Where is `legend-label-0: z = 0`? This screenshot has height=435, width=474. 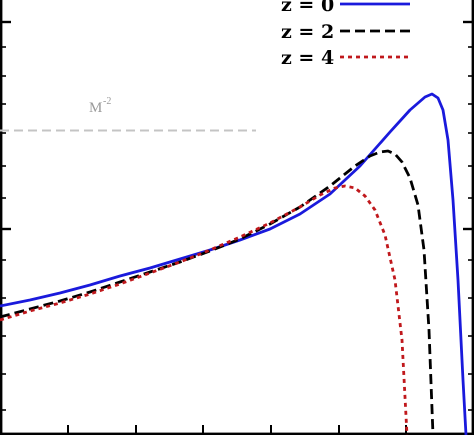
legend-label-0: z = 0 is located at coordinates (307, 8).